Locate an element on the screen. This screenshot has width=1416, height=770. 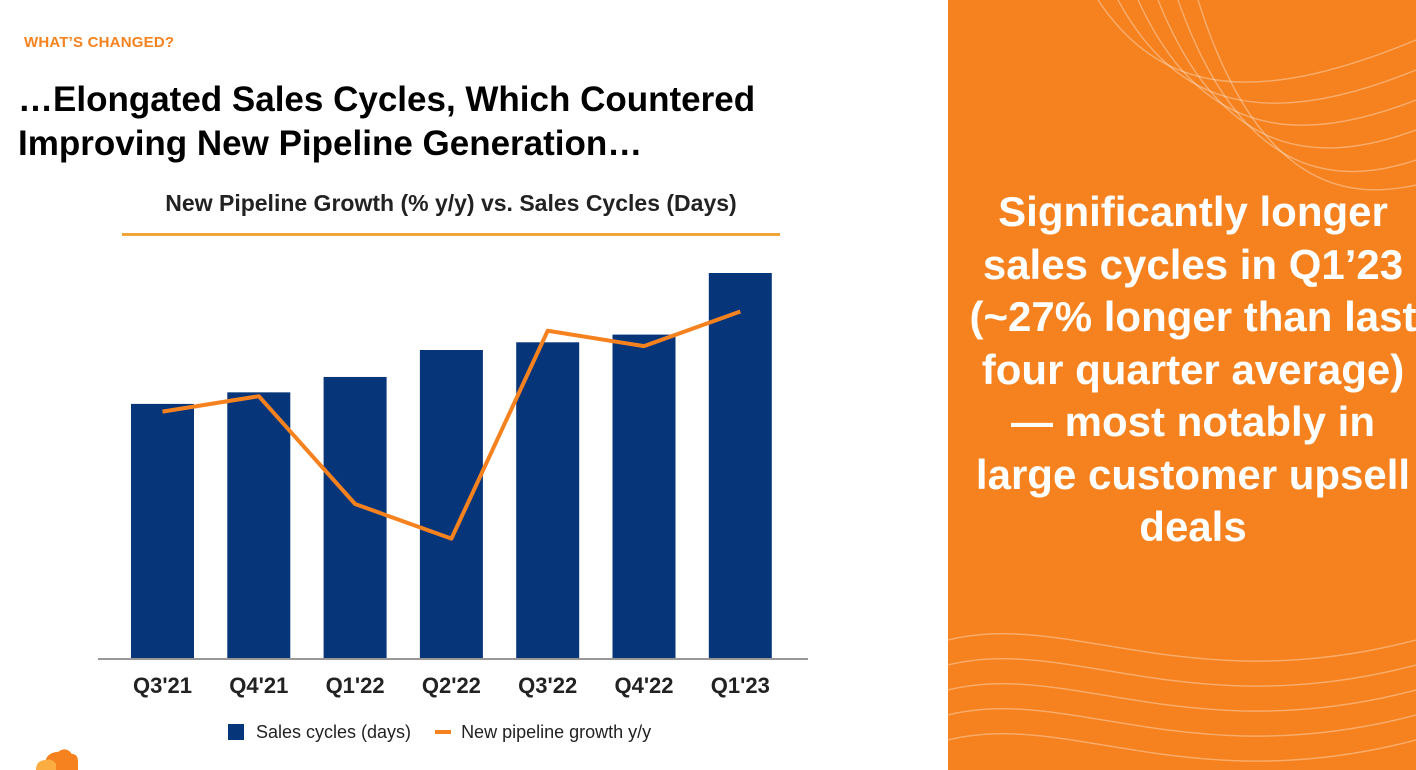
legend-swatch-bar is located at coordinates (236, 732).